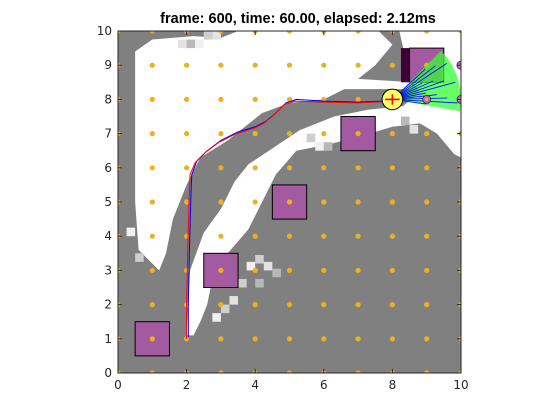 This screenshot has height=420, width=560. What do you see at coordinates (108, 339) in the screenshot?
I see `y-tick-label: 1` at bounding box center [108, 339].